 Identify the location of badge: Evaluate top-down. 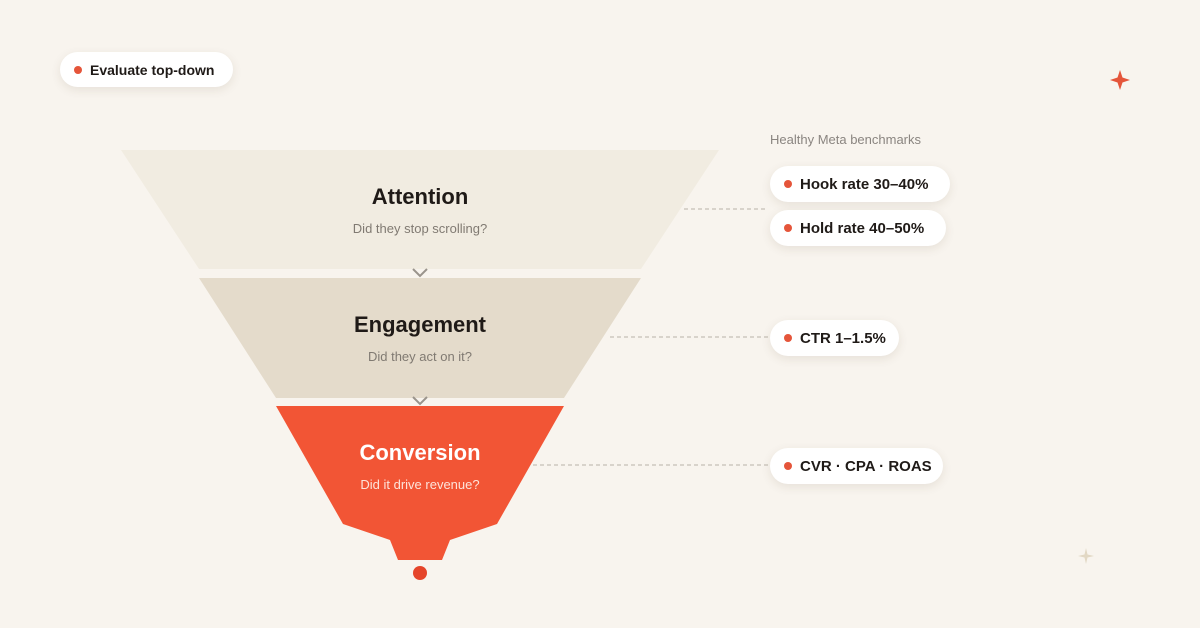
(146, 69).